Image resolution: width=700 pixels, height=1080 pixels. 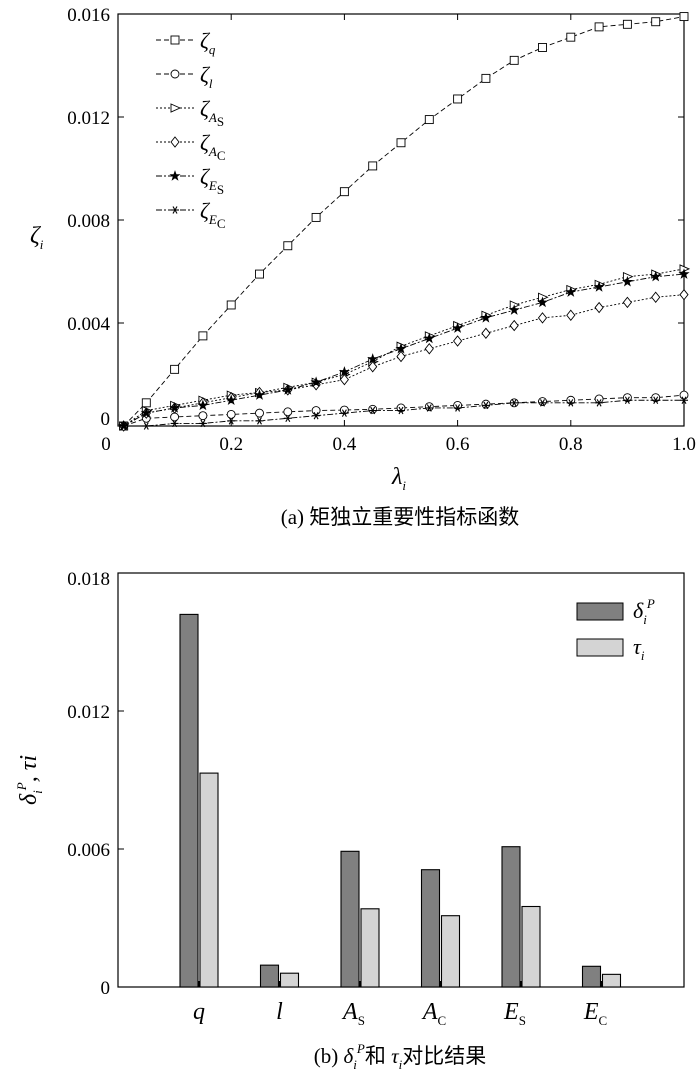 I want to click on chart-b-ylabel-delta: δ, so click(x=29, y=799).